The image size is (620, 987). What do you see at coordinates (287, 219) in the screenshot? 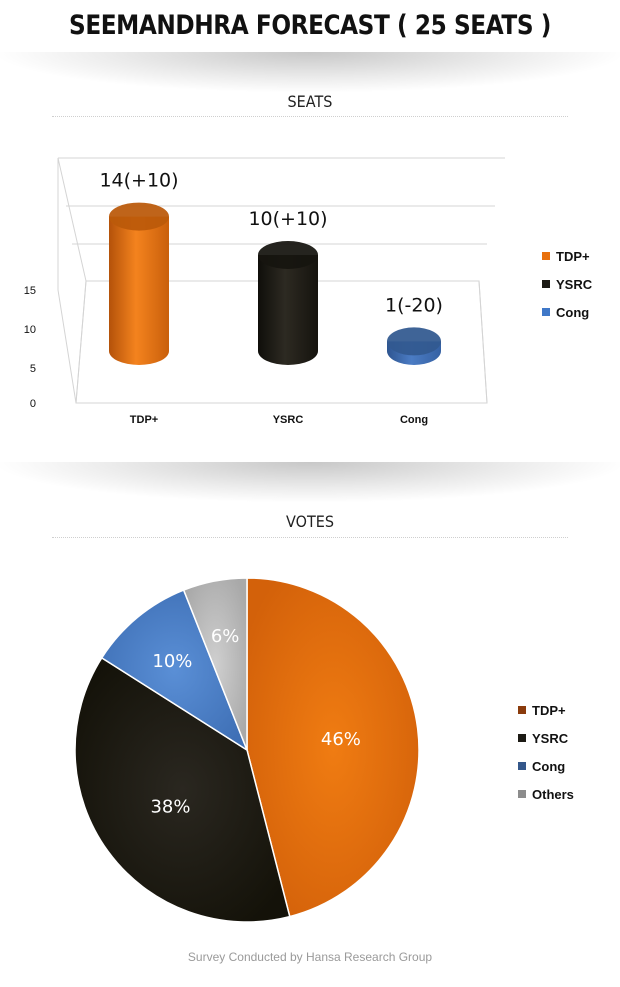
I see `bar-data-label: 10(+10)` at bounding box center [287, 219].